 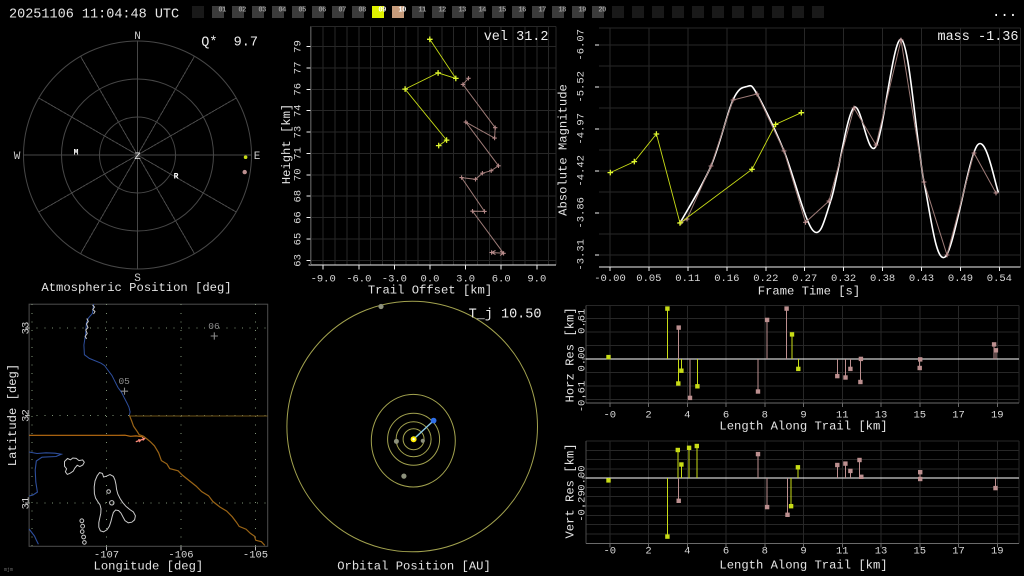 What do you see at coordinates (583, 506) in the screenshot?
I see `svg-text: -0.29` at bounding box center [583, 506].